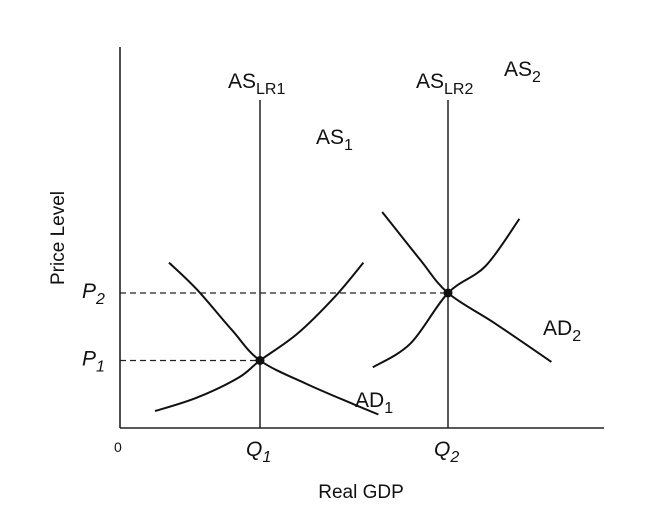 This screenshot has width=653, height=505. What do you see at coordinates (93, 362) in the screenshot?
I see `y-tick-p1: P1` at bounding box center [93, 362].